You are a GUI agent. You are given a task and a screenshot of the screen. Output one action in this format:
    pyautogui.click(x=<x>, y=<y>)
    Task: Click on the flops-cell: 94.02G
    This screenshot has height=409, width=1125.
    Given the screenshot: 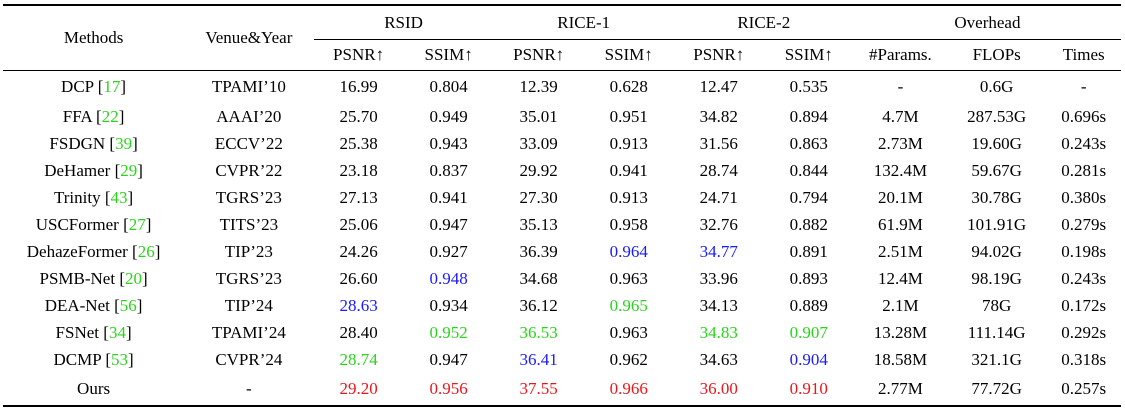 What is the action you would take?
    pyautogui.click(x=996, y=251)
    